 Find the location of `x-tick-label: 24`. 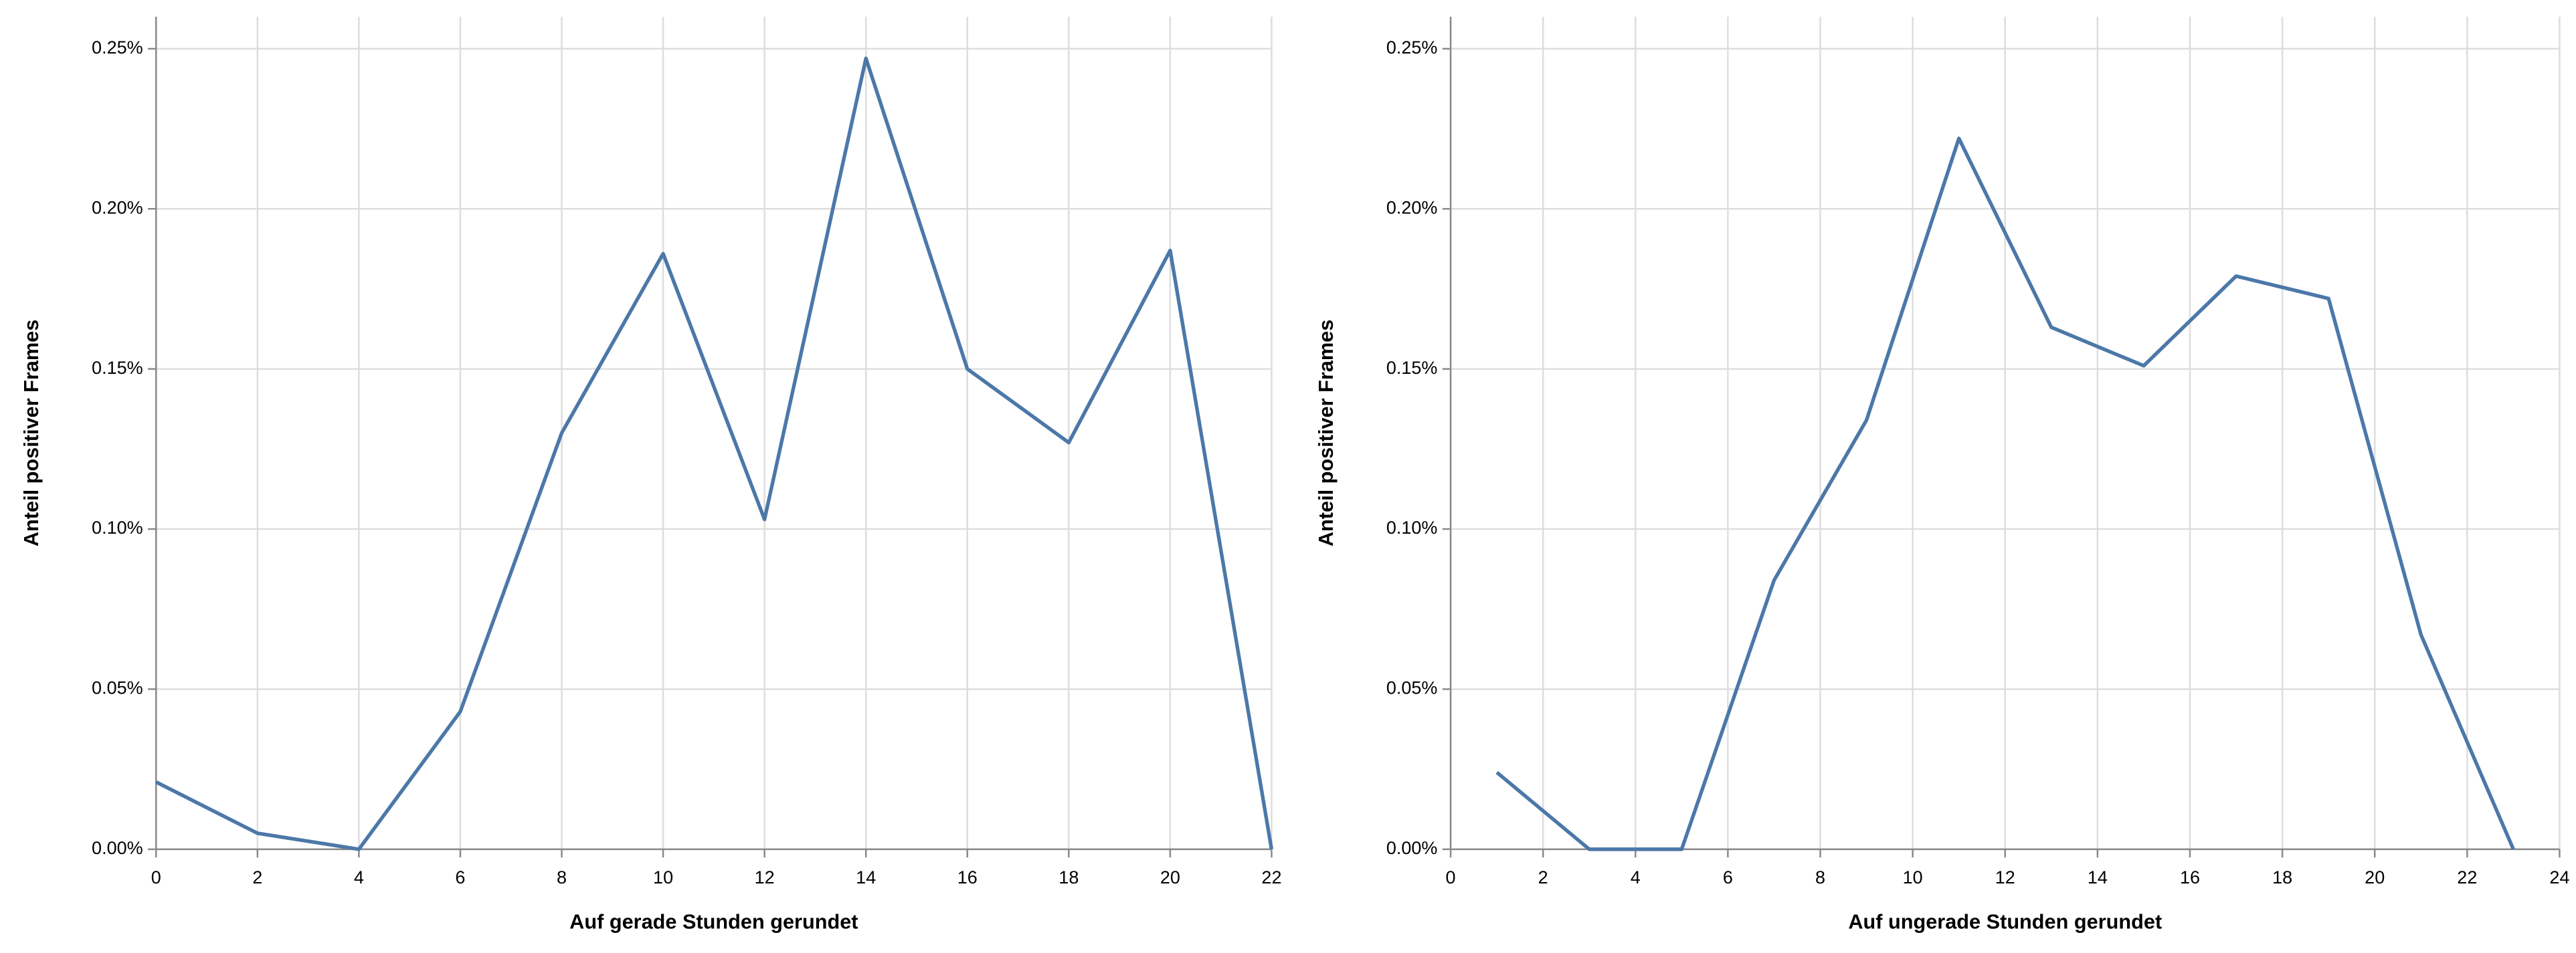

x-tick-label: 24 is located at coordinates (2559, 877).